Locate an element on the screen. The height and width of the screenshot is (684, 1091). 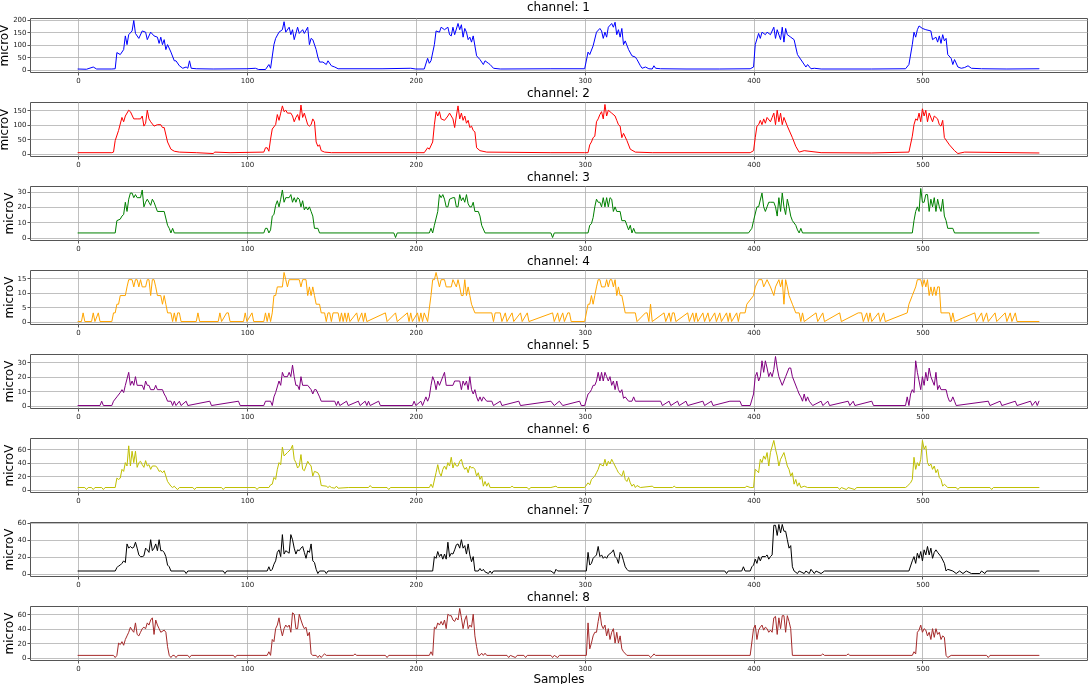
chart-title: channel: 6 is located at coordinates (558, 429).